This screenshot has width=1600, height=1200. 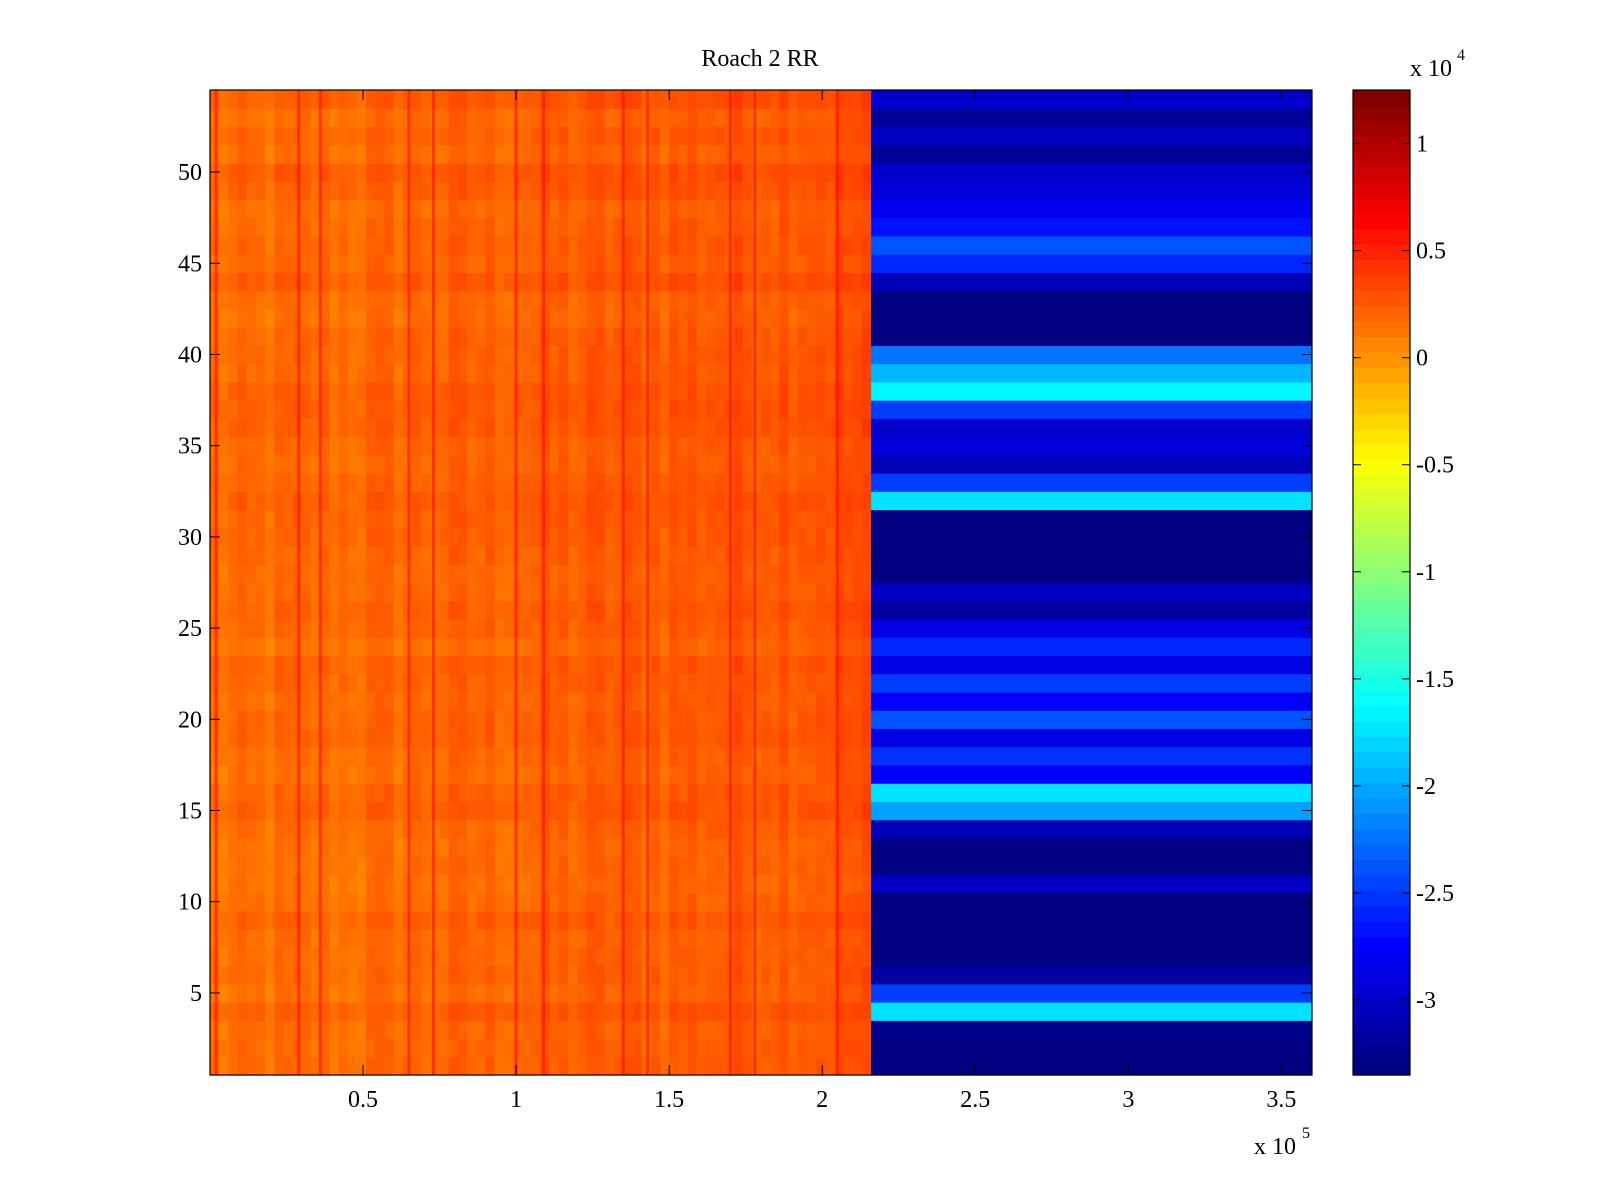 I want to click on x-multiplier: x 10 5, so click(x=1282, y=1142).